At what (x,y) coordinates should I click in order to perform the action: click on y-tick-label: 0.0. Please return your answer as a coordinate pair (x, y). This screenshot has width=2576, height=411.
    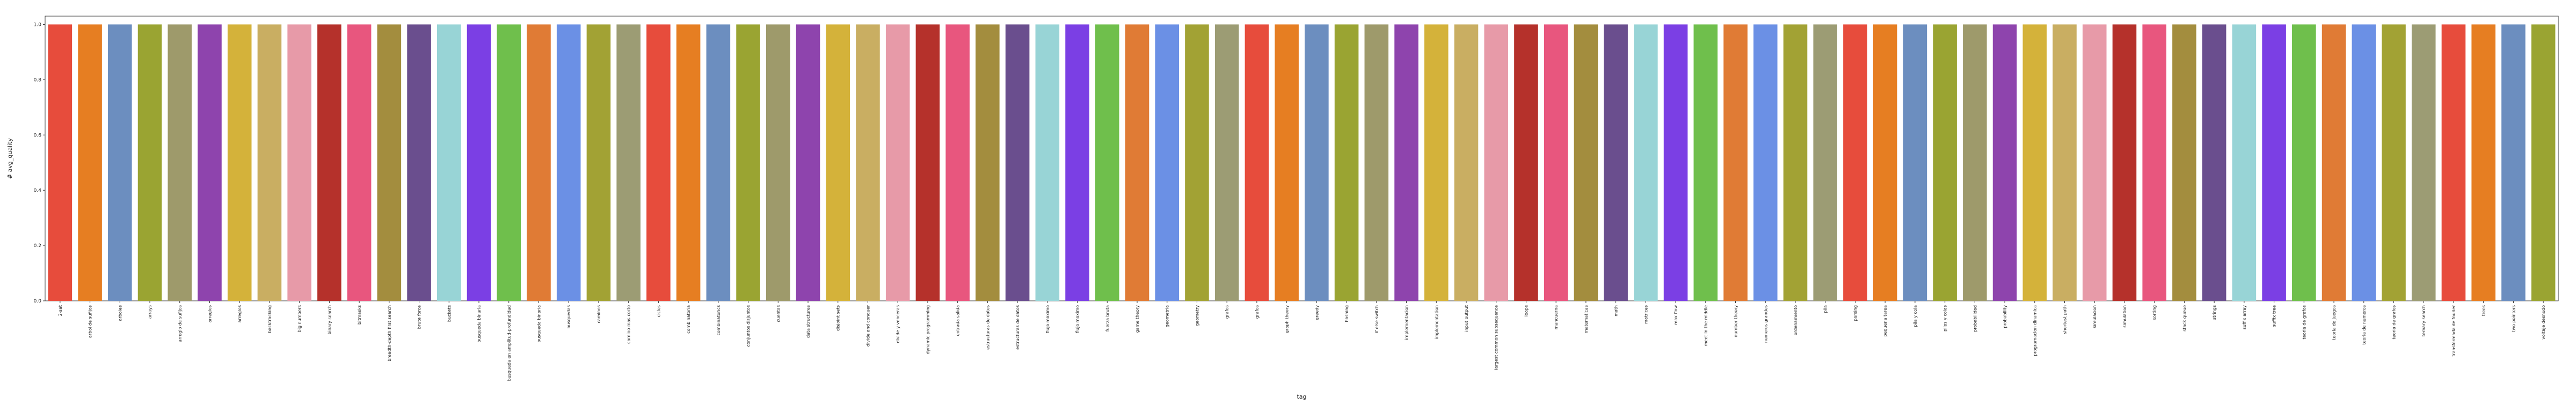
    Looking at the image, I should click on (38, 301).